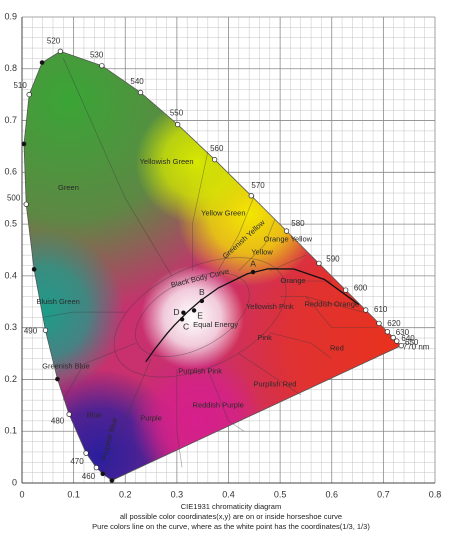 This screenshot has height=537, width=462. Describe the element at coordinates (394, 323) in the screenshot. I see `wavelength-label: 620` at that location.